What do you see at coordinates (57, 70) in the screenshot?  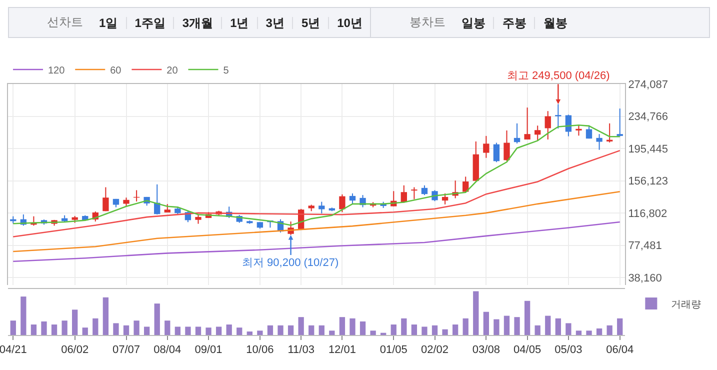 I see `legend-label: 120` at bounding box center [57, 70].